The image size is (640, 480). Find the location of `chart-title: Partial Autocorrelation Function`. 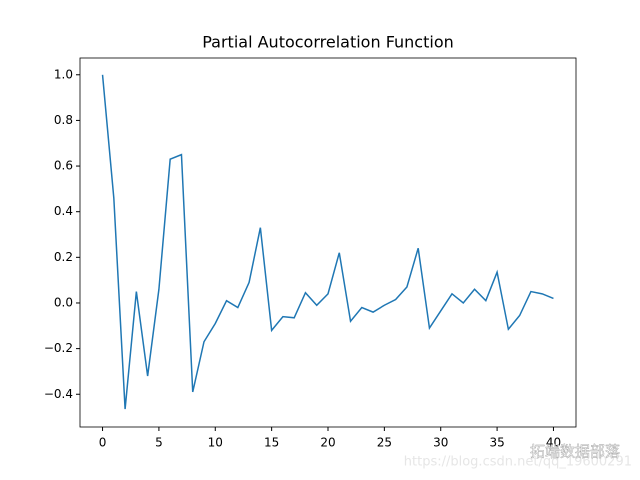

chart-title: Partial Autocorrelation Function is located at coordinates (328, 42).